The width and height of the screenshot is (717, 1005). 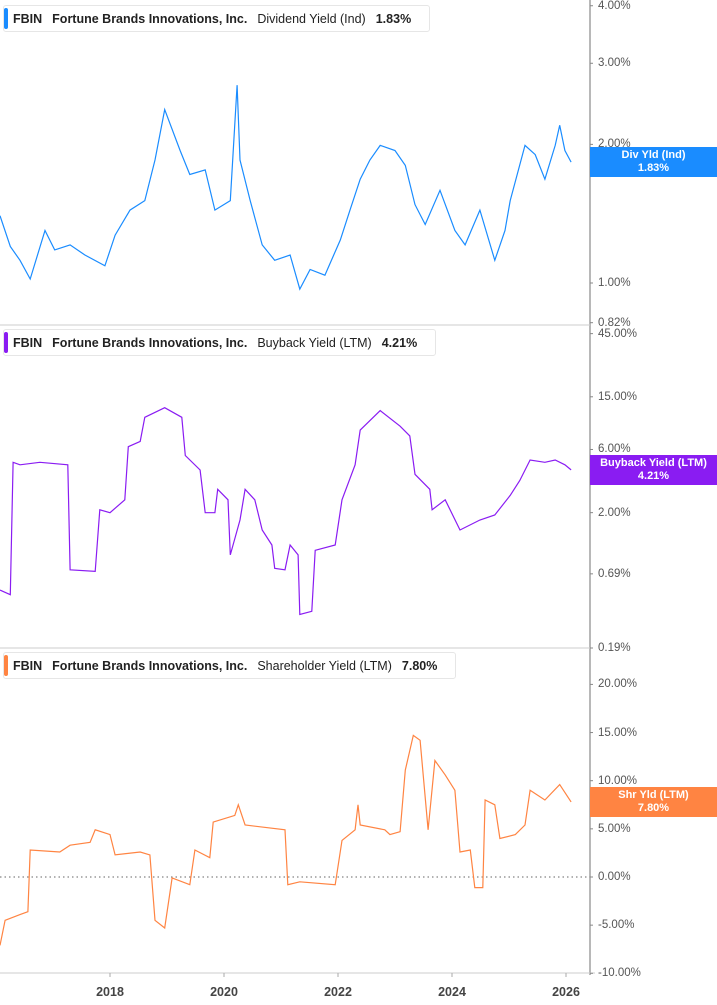 What do you see at coordinates (338, 992) in the screenshot?
I see `x-tick-label: 2022` at bounding box center [338, 992].